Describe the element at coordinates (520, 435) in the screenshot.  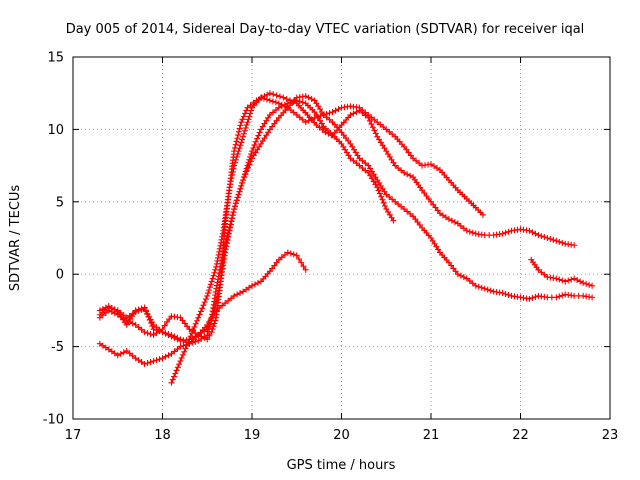
I see `x-tick-label: 22` at that location.